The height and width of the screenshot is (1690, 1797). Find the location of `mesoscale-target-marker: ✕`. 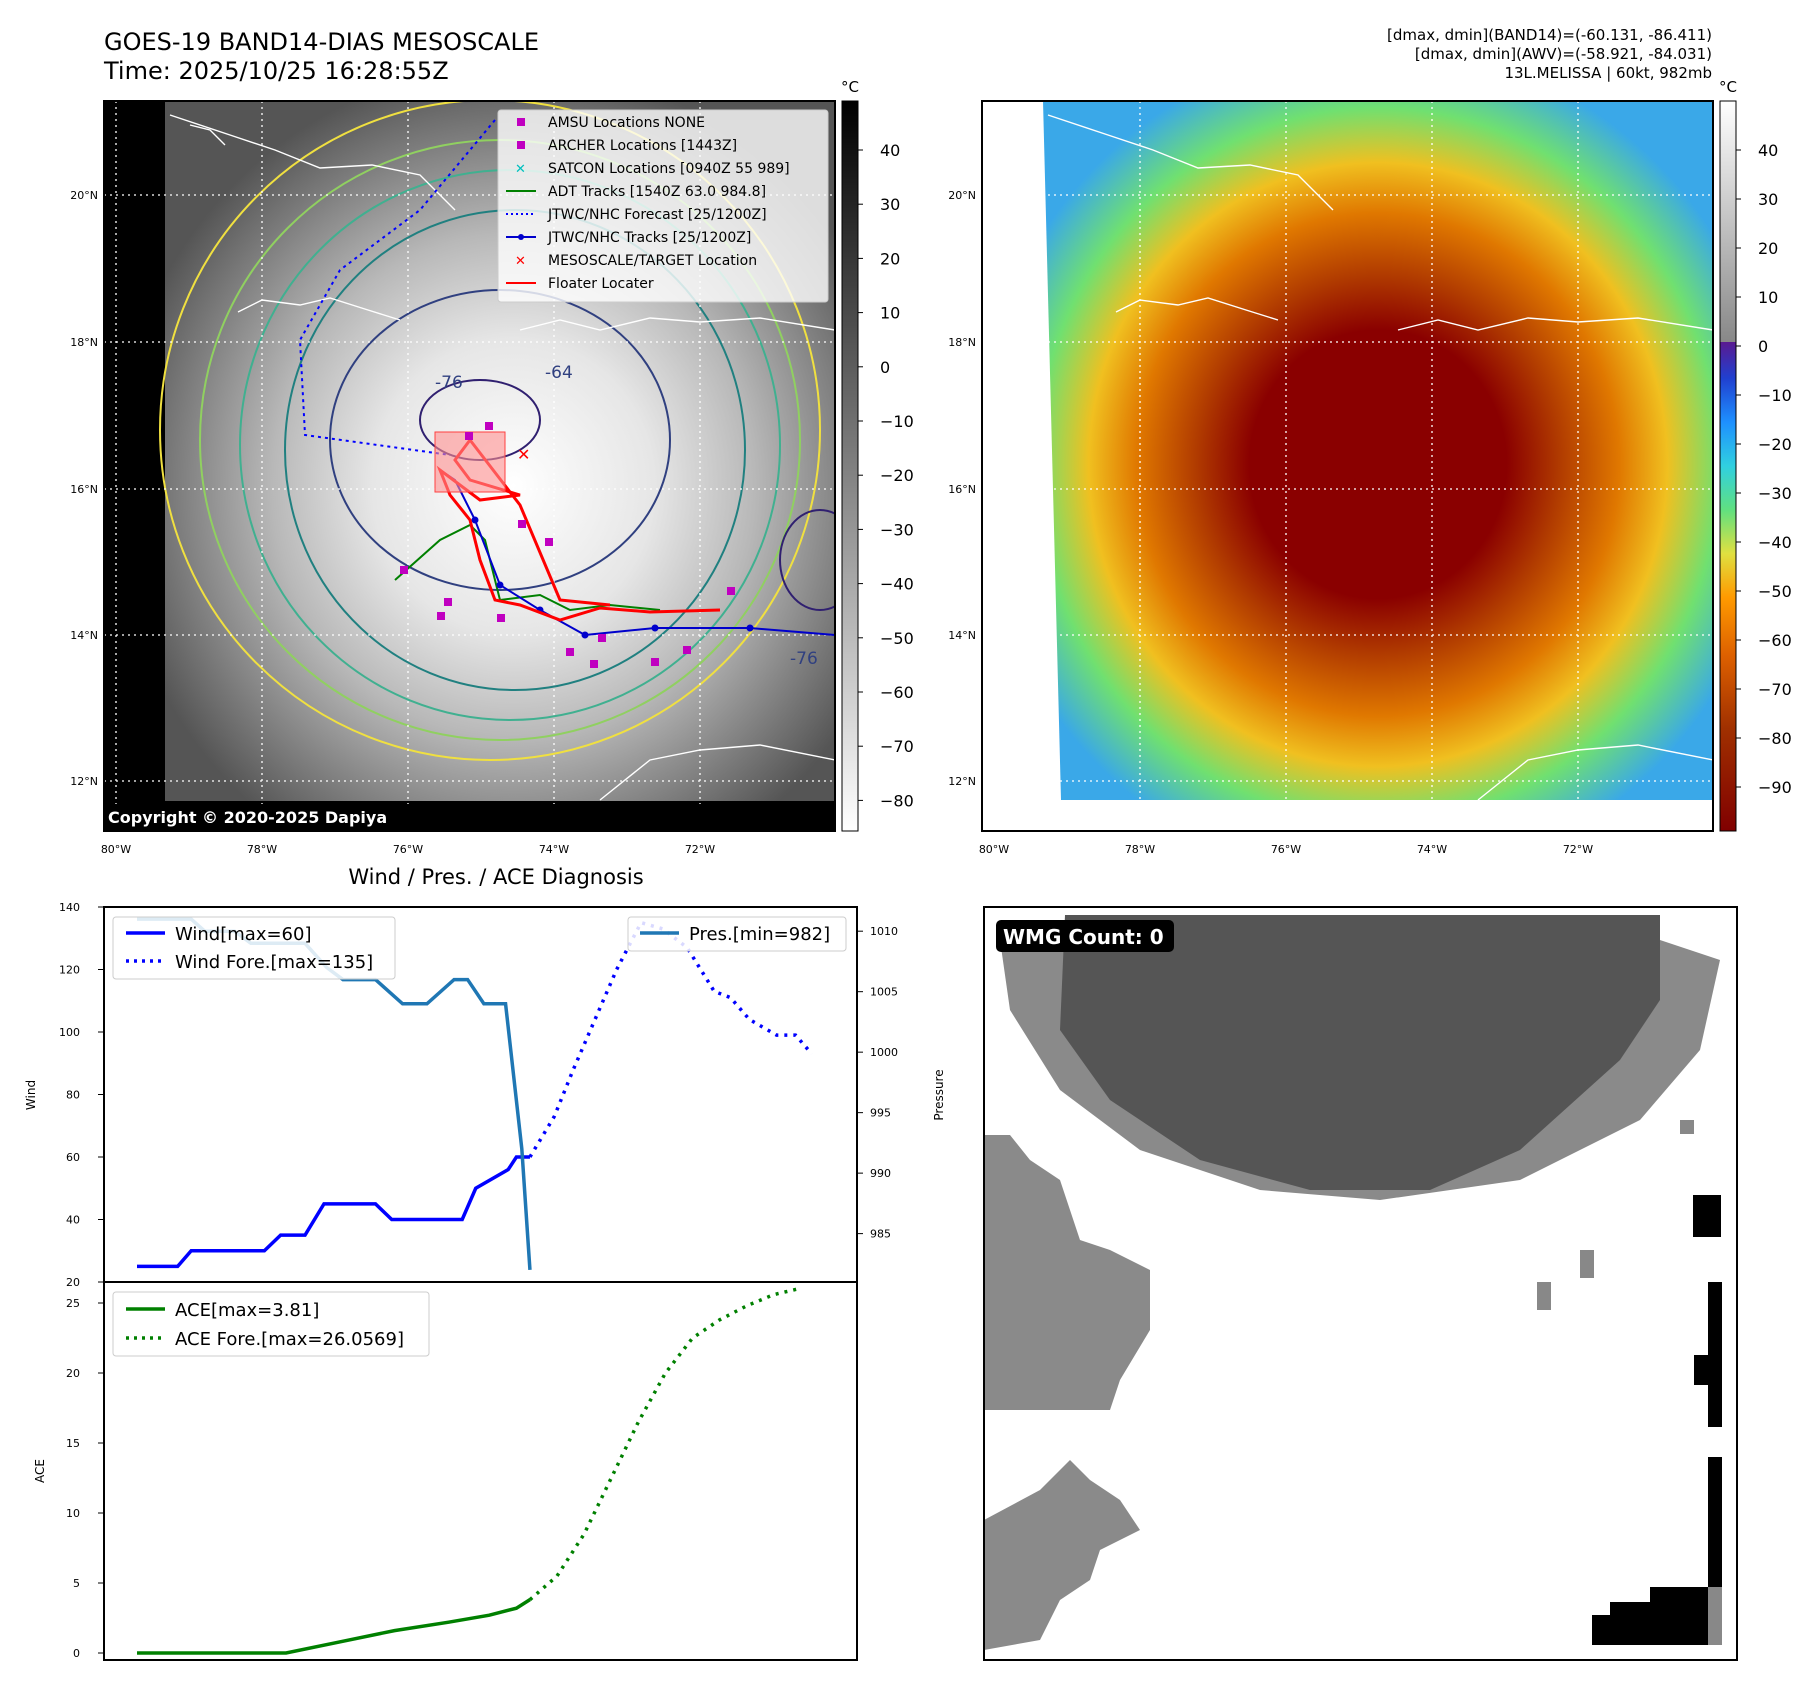

mesoscale-target-marker: ✕ is located at coordinates (523, 454).